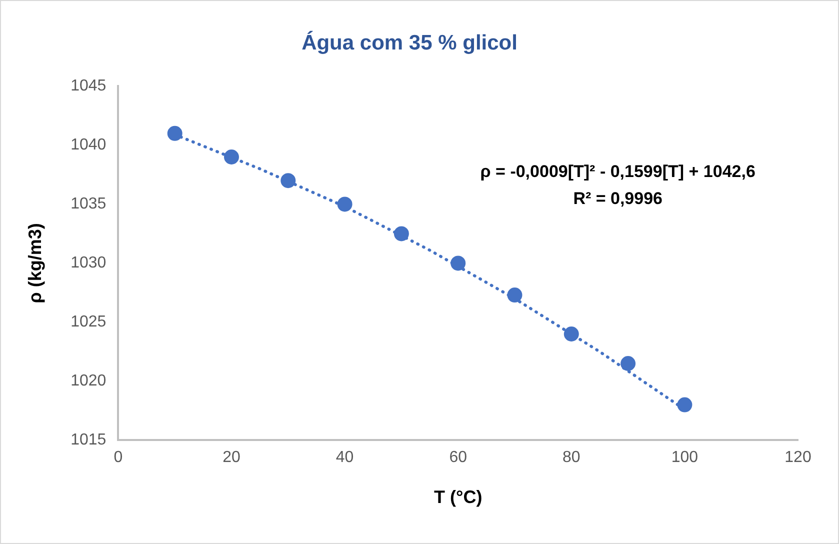 The image size is (839, 544). I want to click on x-tick-label: 60, so click(458, 457).